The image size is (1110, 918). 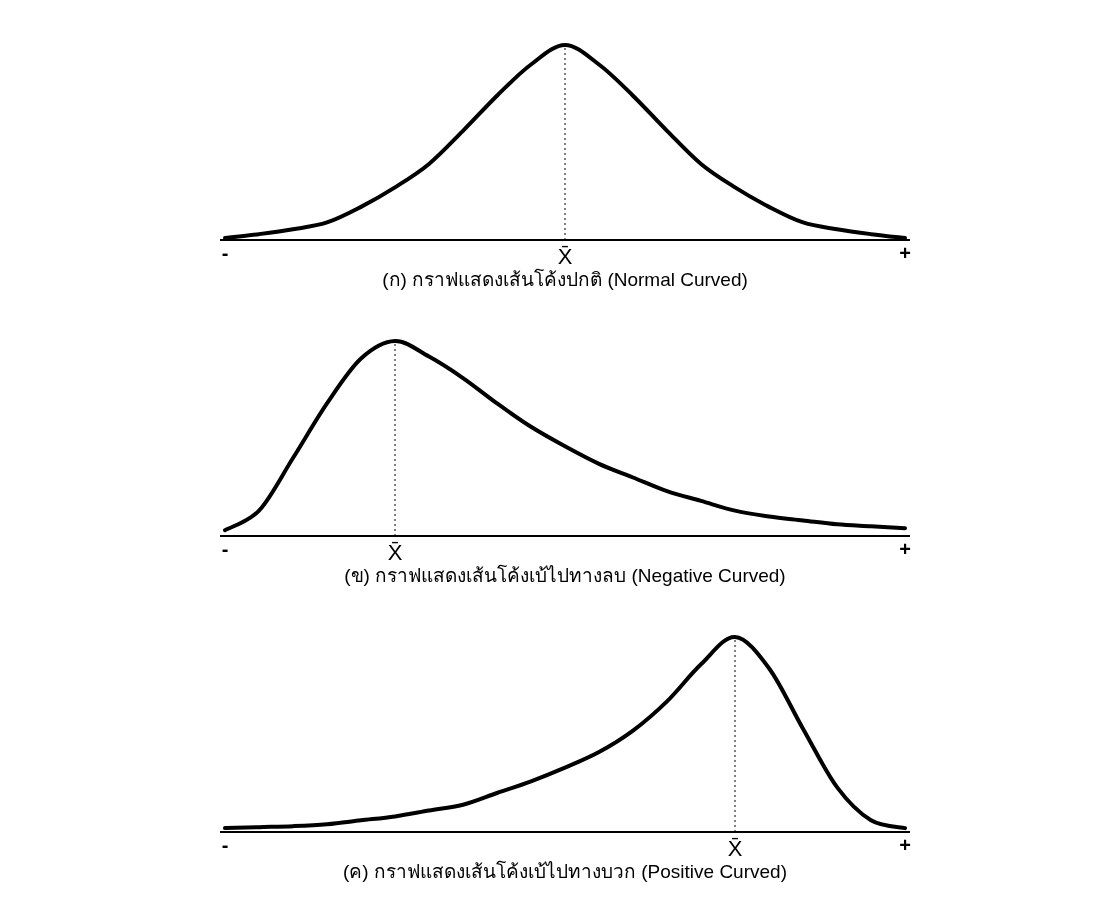 What do you see at coordinates (565, 871) in the screenshot?
I see `text: (ค) กราฟแสดงเส้นโค้งเบ้ไปทางบวก (Positive Curved)` at bounding box center [565, 871].